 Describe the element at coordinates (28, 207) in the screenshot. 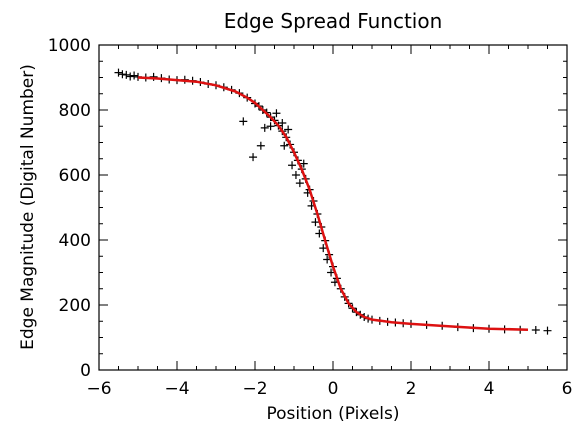

I see `y-axis-label: Edge Magnitude (Digital Number)` at that location.